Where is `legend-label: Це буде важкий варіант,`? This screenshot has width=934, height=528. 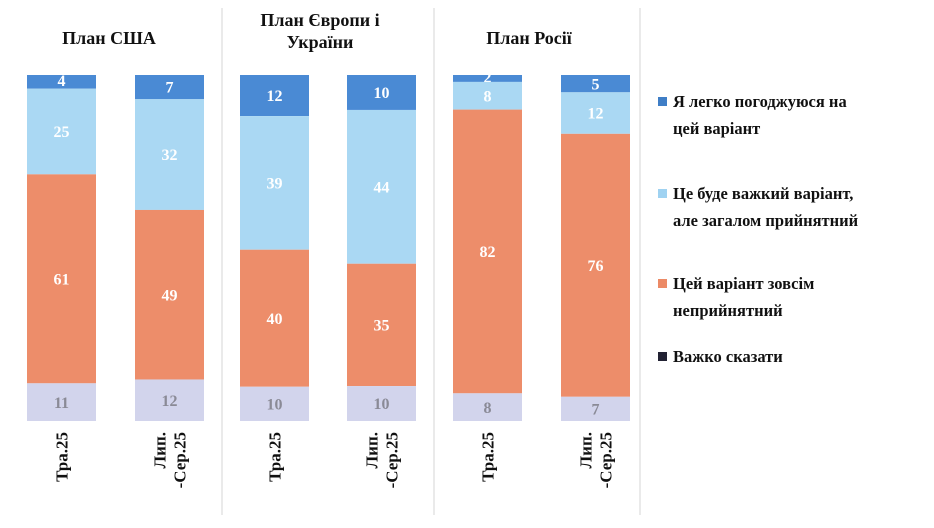
legend-label: Це буде важкий варіант, is located at coordinates (763, 193).